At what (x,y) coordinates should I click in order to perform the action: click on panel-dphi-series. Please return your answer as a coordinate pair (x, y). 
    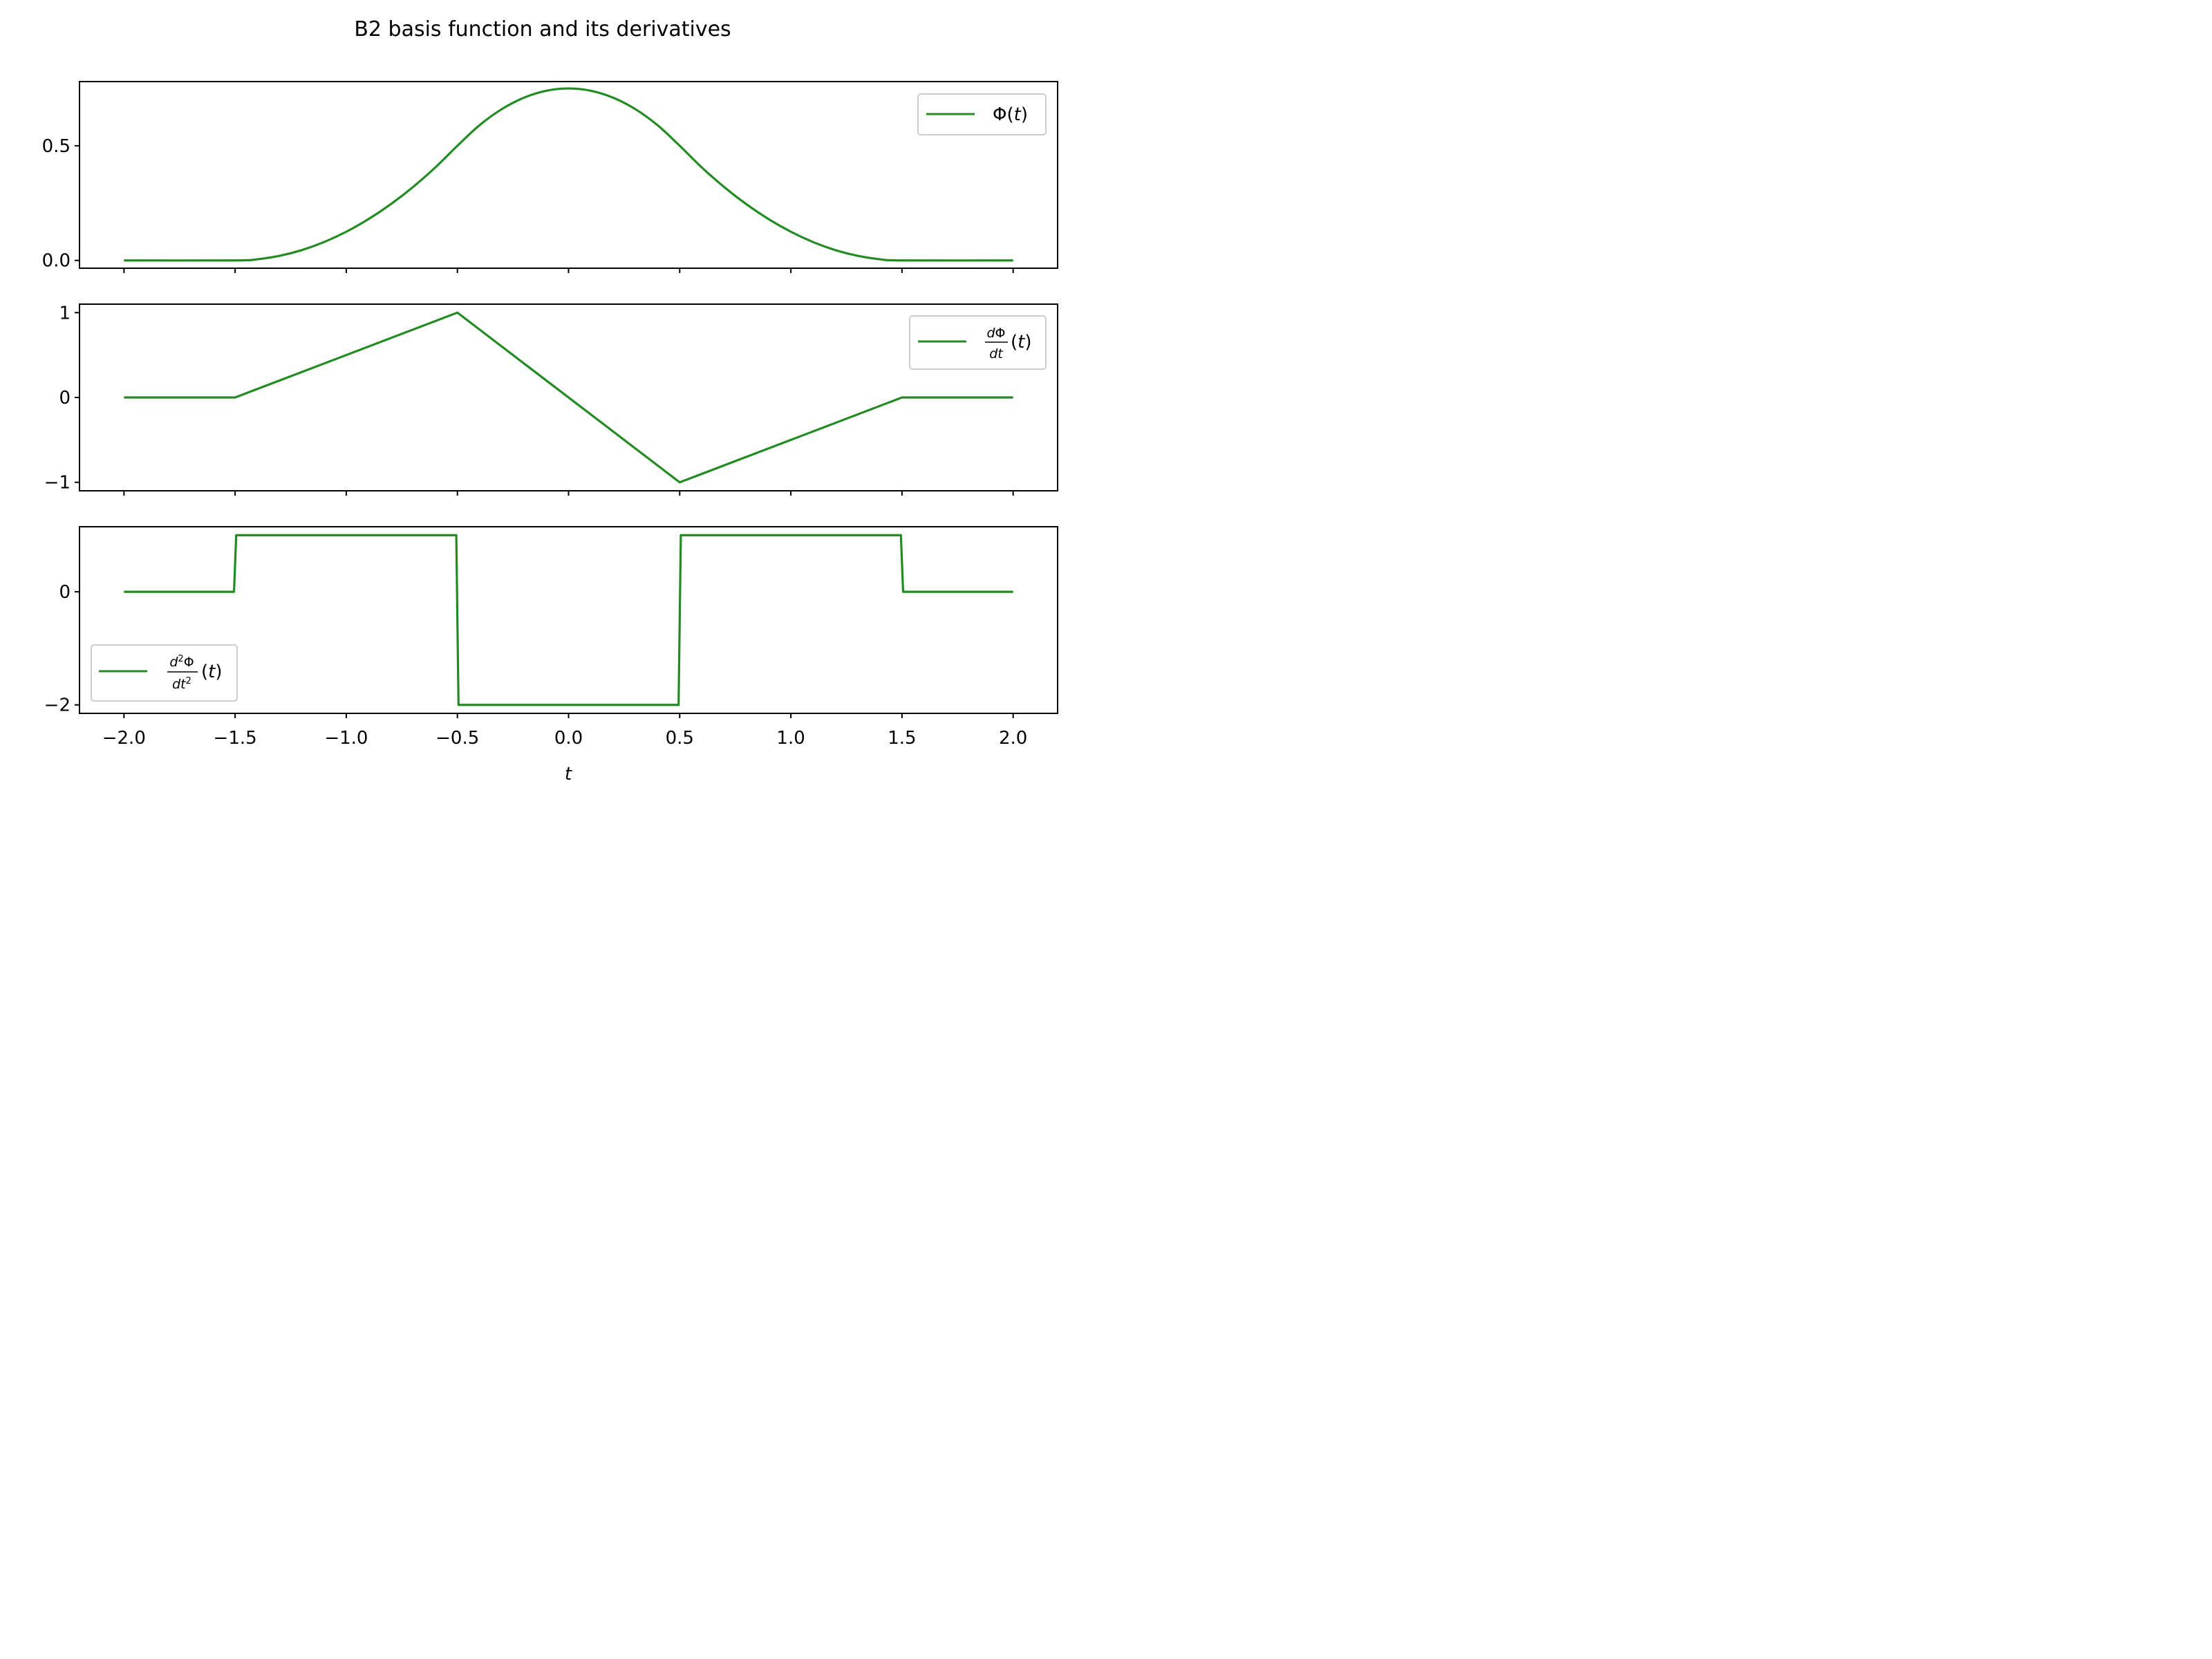
    Looking at the image, I should click on (568, 398).